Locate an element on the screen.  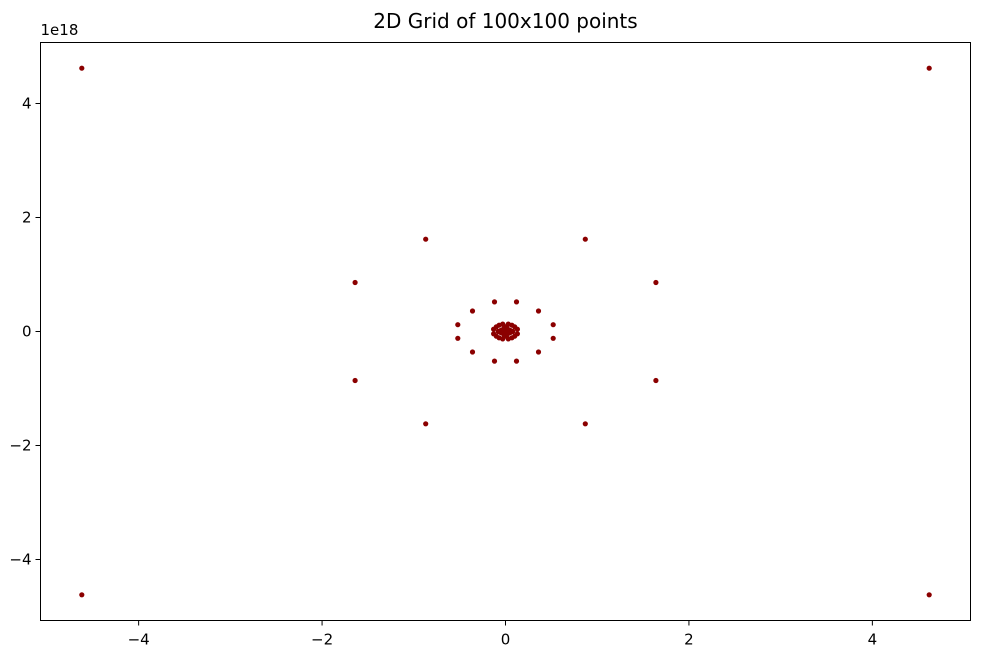
y-axis-offset-label: 1e18 is located at coordinates (60, 30).